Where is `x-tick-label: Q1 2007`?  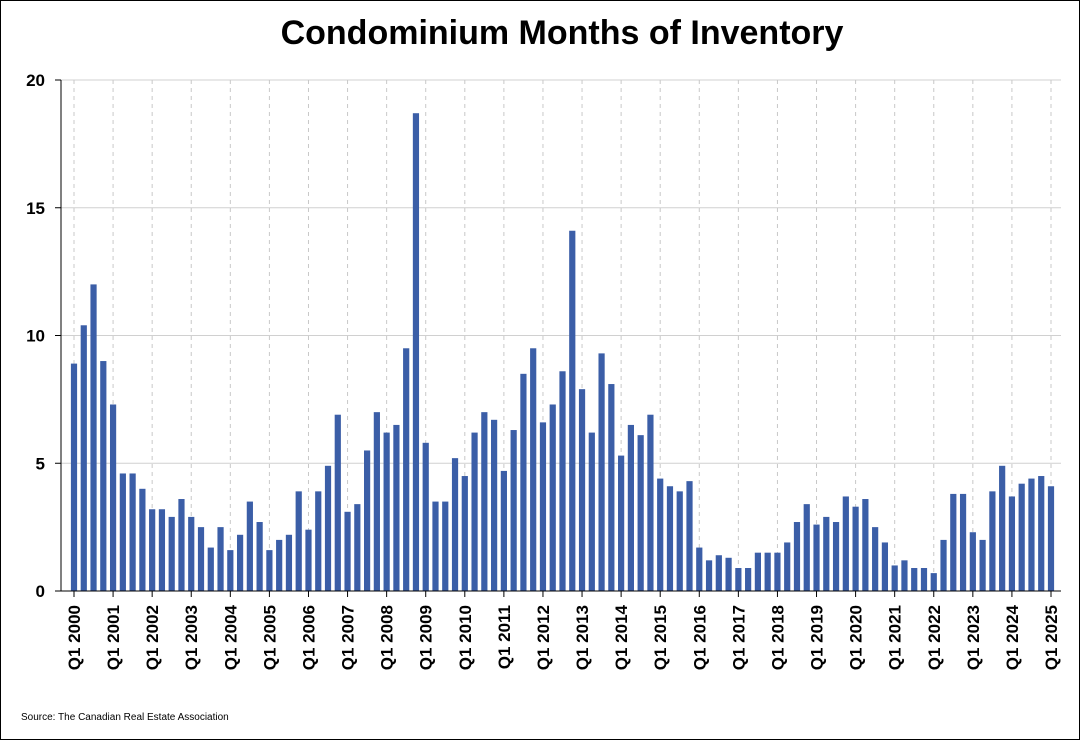
x-tick-label: Q1 2007 is located at coordinates (348, 637).